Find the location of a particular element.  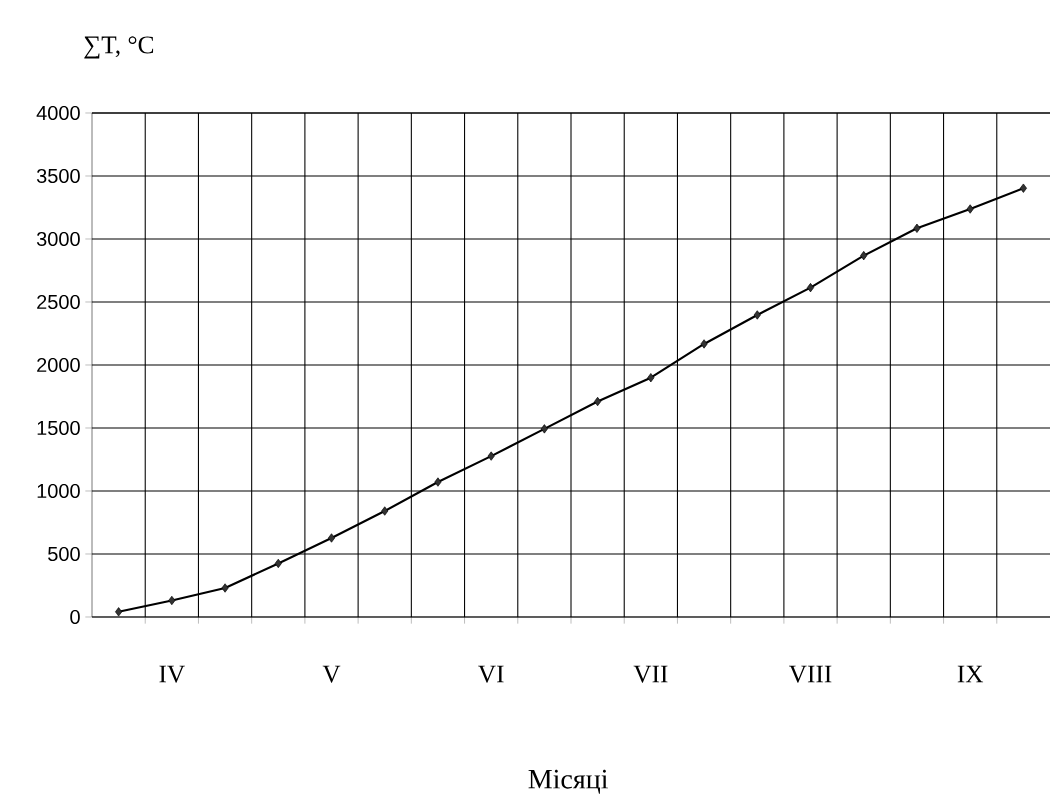

y-tick-label: 0 is located at coordinates (75, 617).